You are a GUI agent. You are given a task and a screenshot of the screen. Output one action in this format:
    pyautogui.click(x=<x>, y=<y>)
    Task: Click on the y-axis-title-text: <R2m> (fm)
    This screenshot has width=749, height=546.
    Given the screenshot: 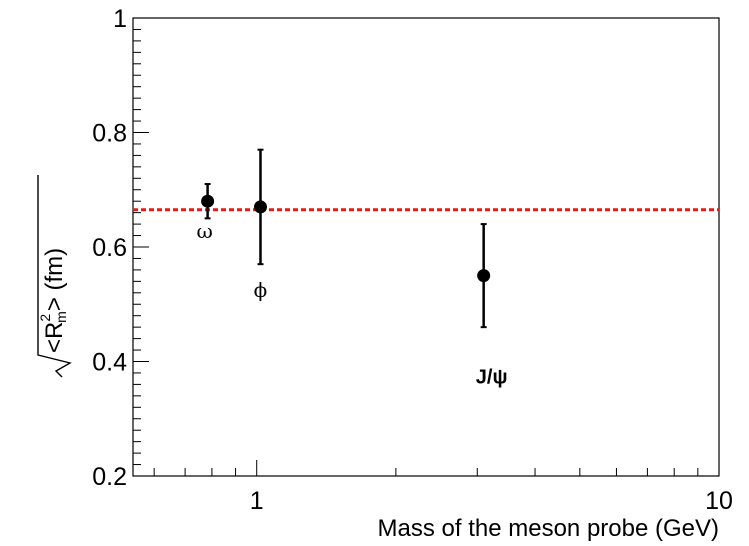 What is the action you would take?
    pyautogui.click(x=53, y=300)
    